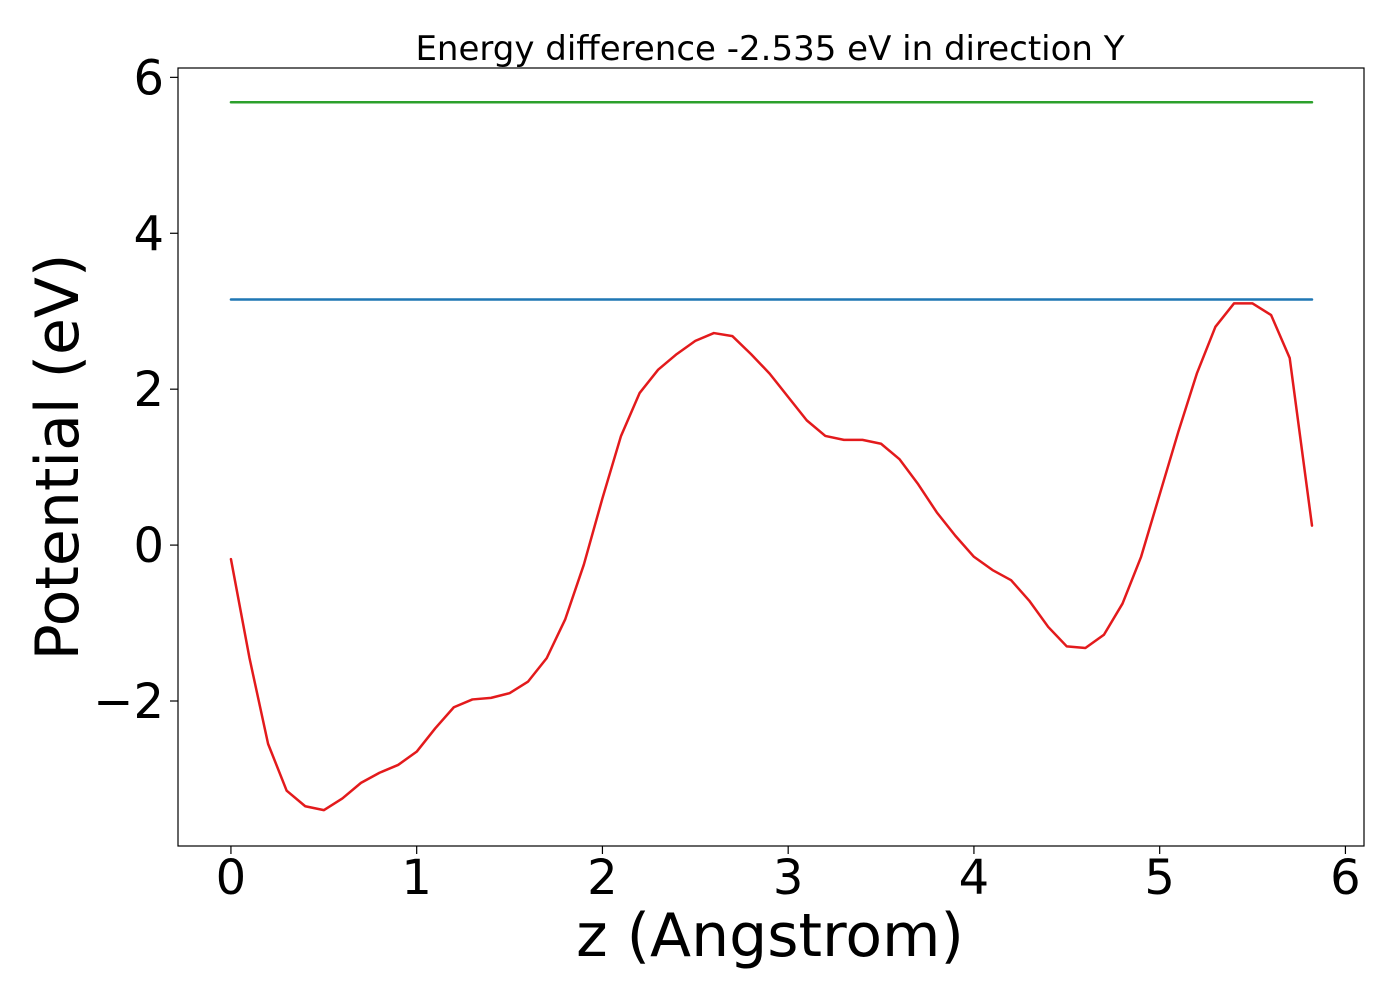 The height and width of the screenshot is (1000, 1400). What do you see at coordinates (770, 936) in the screenshot?
I see `x-axis-label: z (Angstrom)` at bounding box center [770, 936].